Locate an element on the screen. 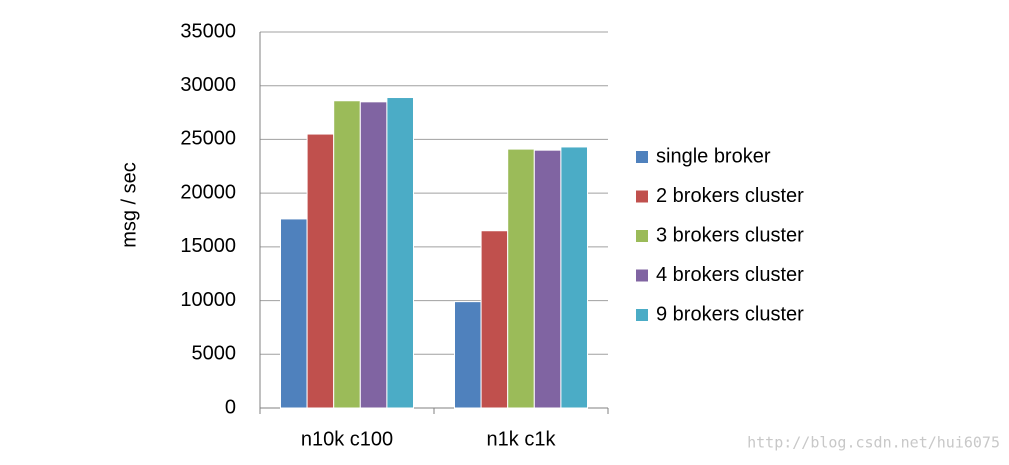 This screenshot has height=465, width=1009. y-tick-label: 20000 is located at coordinates (208, 192).